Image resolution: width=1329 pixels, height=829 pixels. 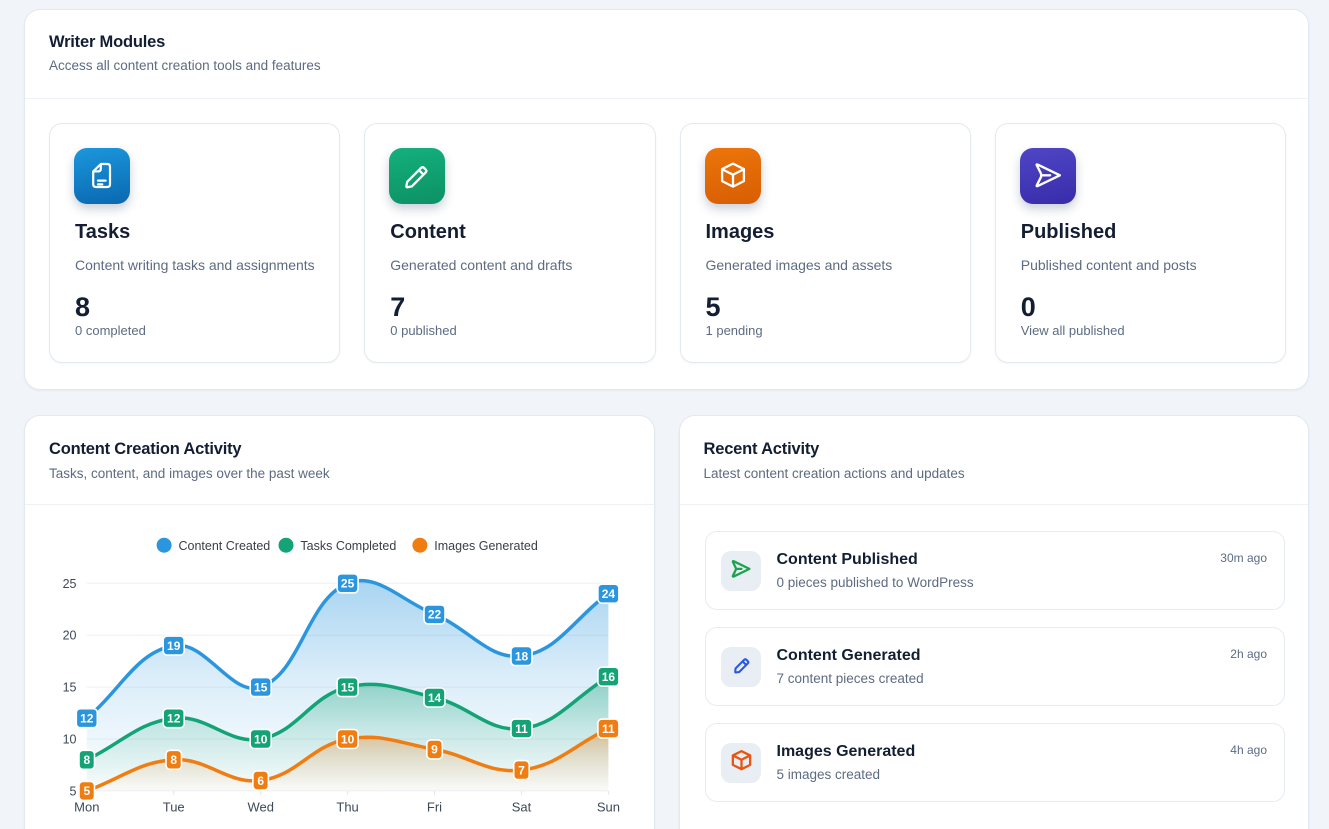 I want to click on svg-text: 9, so click(x=434, y=750).